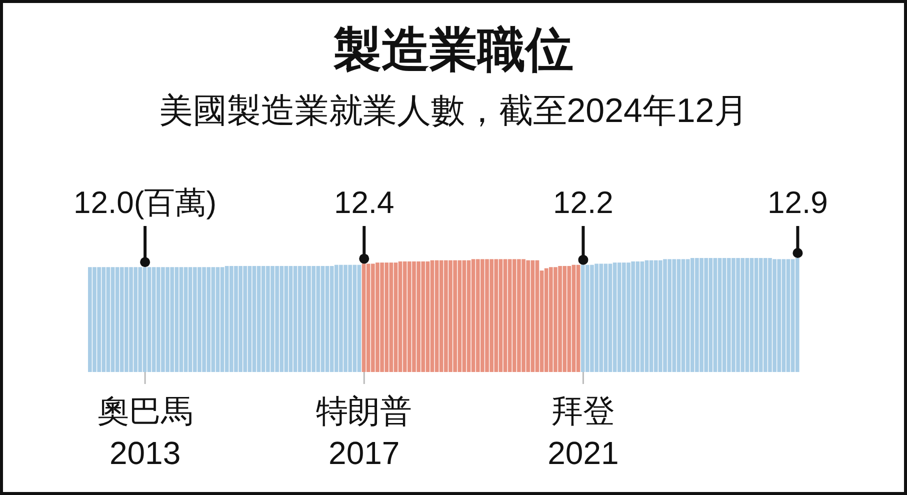 The height and width of the screenshot is (495, 907). What do you see at coordinates (453, 50) in the screenshot?
I see `chart-title: 製造業職位` at bounding box center [453, 50].